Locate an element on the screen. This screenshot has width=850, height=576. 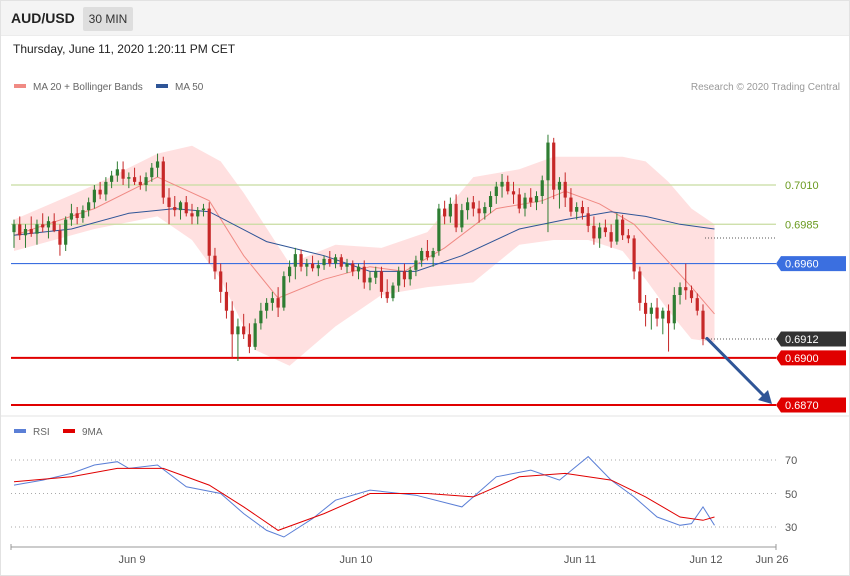
rsi-line is located at coordinates (364, 496).